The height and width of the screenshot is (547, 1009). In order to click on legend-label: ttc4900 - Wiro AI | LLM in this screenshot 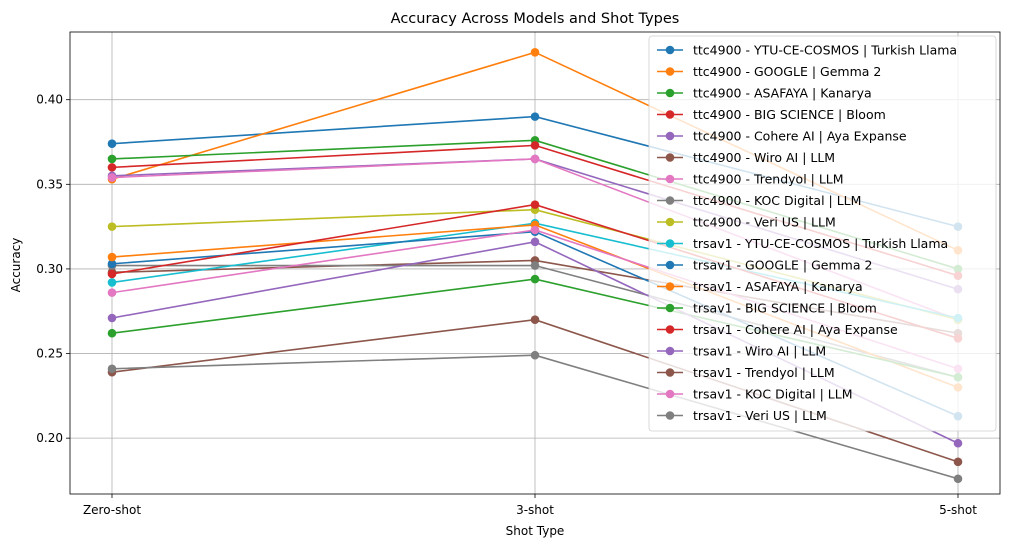, I will do `click(764, 157)`.